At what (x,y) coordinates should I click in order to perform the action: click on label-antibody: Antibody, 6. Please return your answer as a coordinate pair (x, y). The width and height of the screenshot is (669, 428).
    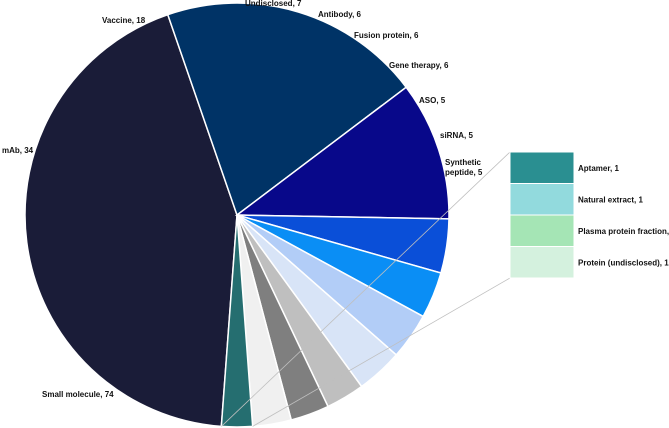
    Looking at the image, I should click on (340, 14).